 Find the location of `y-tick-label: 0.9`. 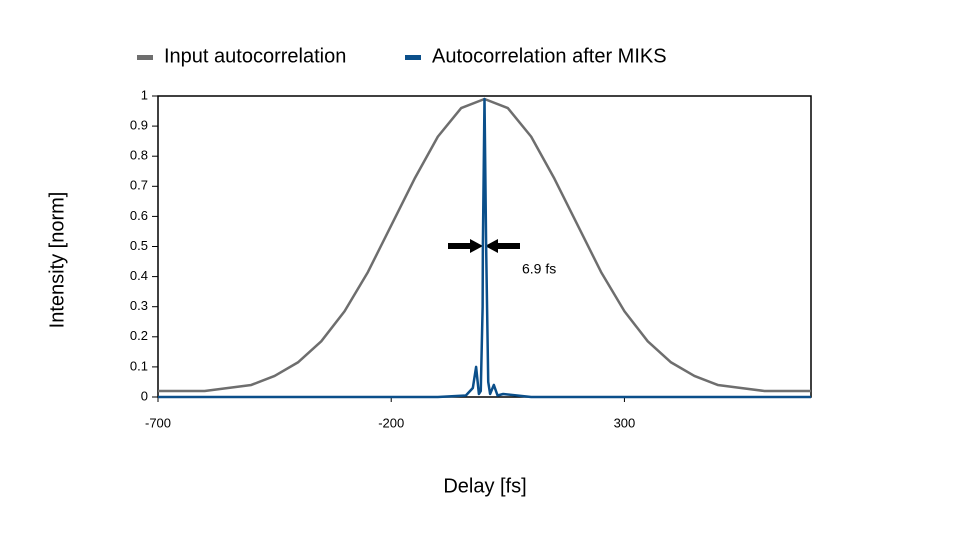

y-tick-label: 0.9 is located at coordinates (139, 125).